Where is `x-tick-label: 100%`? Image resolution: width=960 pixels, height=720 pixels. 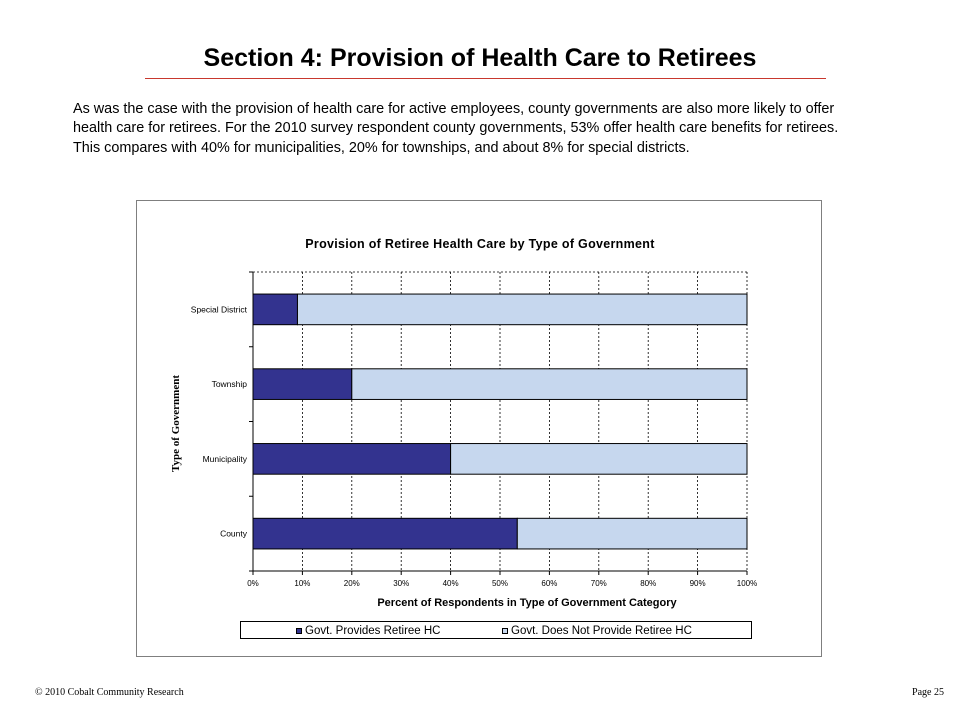 x-tick-label: 100% is located at coordinates (747, 583).